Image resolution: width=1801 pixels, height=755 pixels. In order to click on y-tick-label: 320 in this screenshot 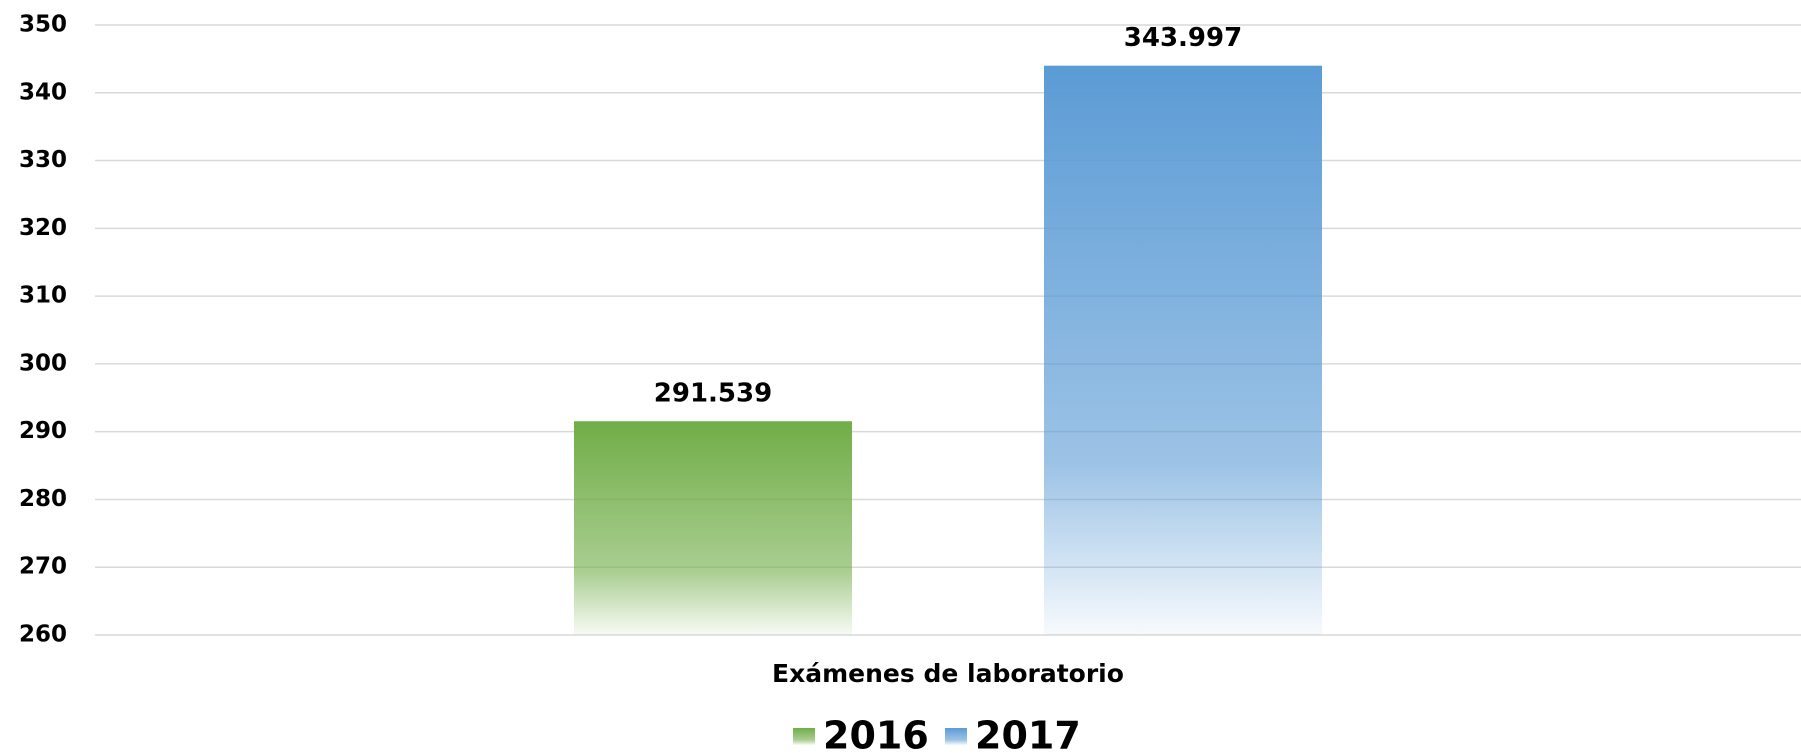, I will do `click(43, 228)`.